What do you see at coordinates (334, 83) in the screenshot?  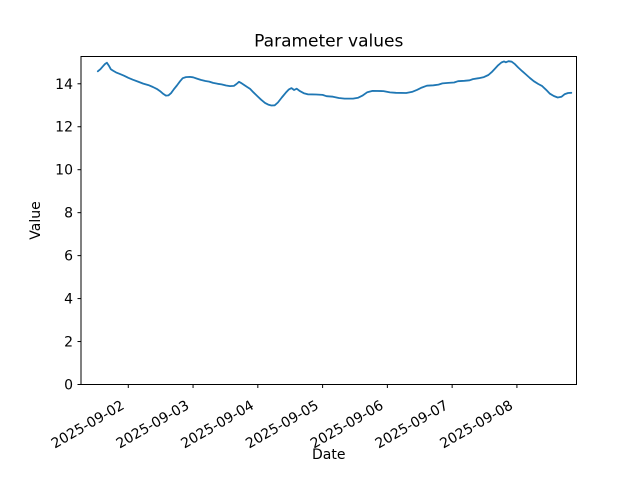 I see `data-line-parameter-values` at bounding box center [334, 83].